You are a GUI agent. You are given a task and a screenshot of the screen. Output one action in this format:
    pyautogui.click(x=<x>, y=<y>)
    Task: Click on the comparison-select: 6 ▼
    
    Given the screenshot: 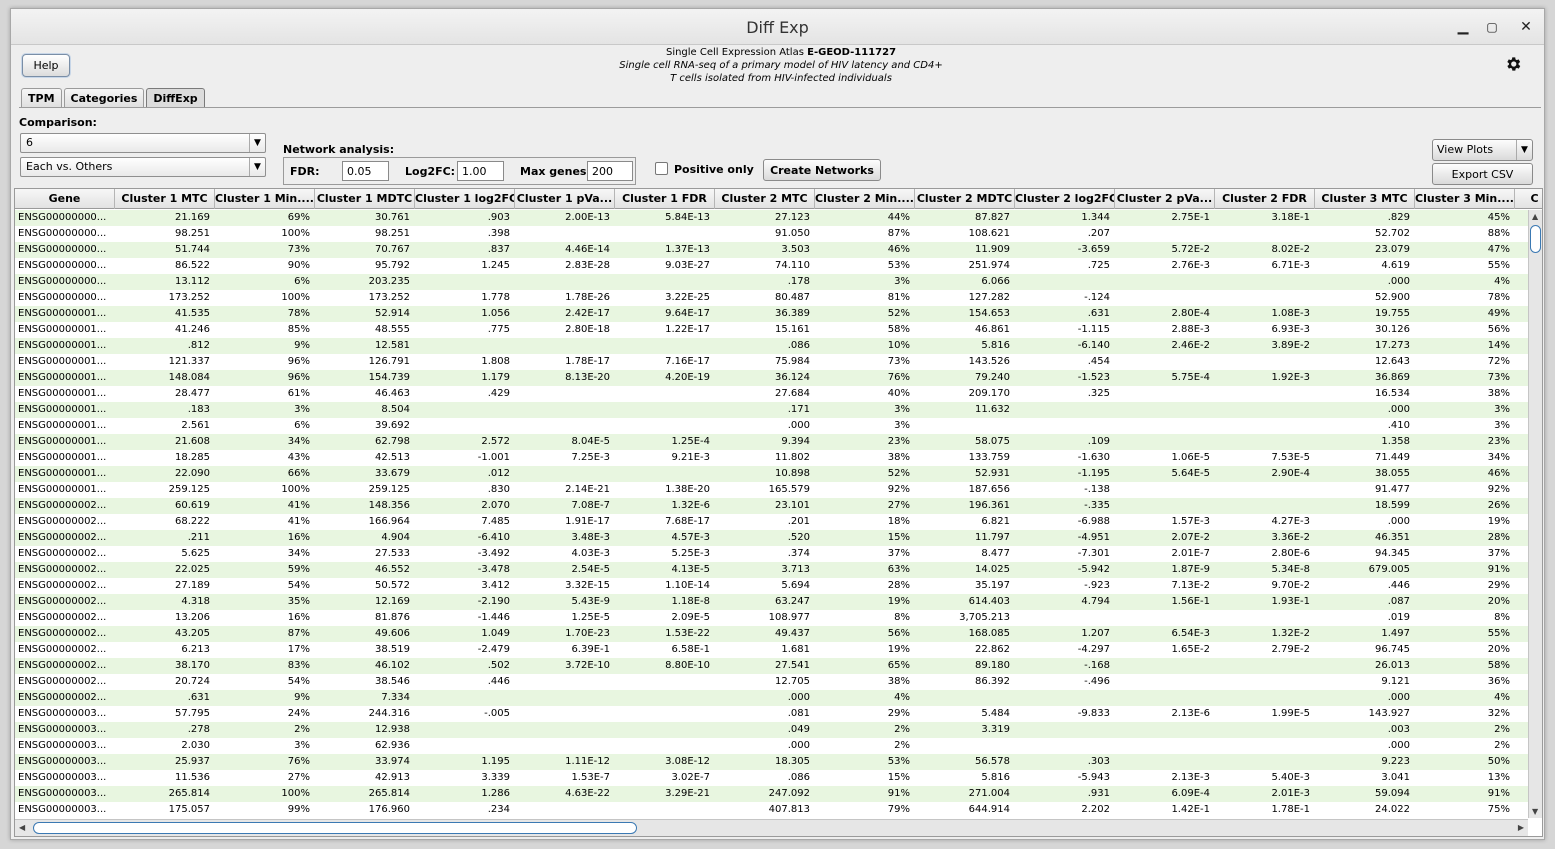 What is the action you would take?
    pyautogui.click(x=143, y=143)
    